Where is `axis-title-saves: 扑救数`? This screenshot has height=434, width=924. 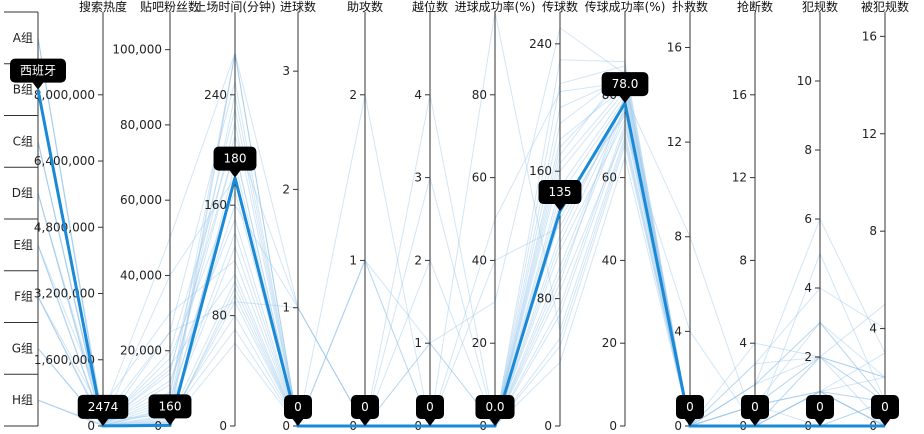 axis-title-saves: 扑救数 is located at coordinates (690, 7).